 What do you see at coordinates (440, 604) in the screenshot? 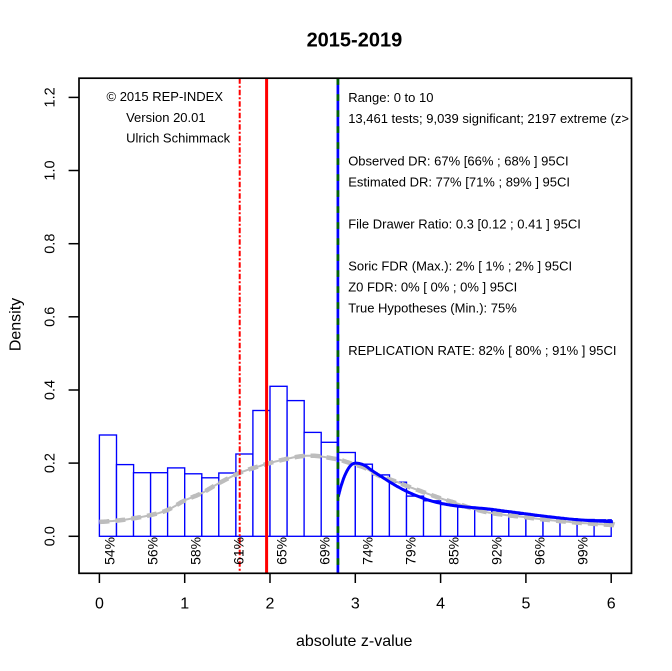
I see `svg-text: 4` at bounding box center [440, 604].